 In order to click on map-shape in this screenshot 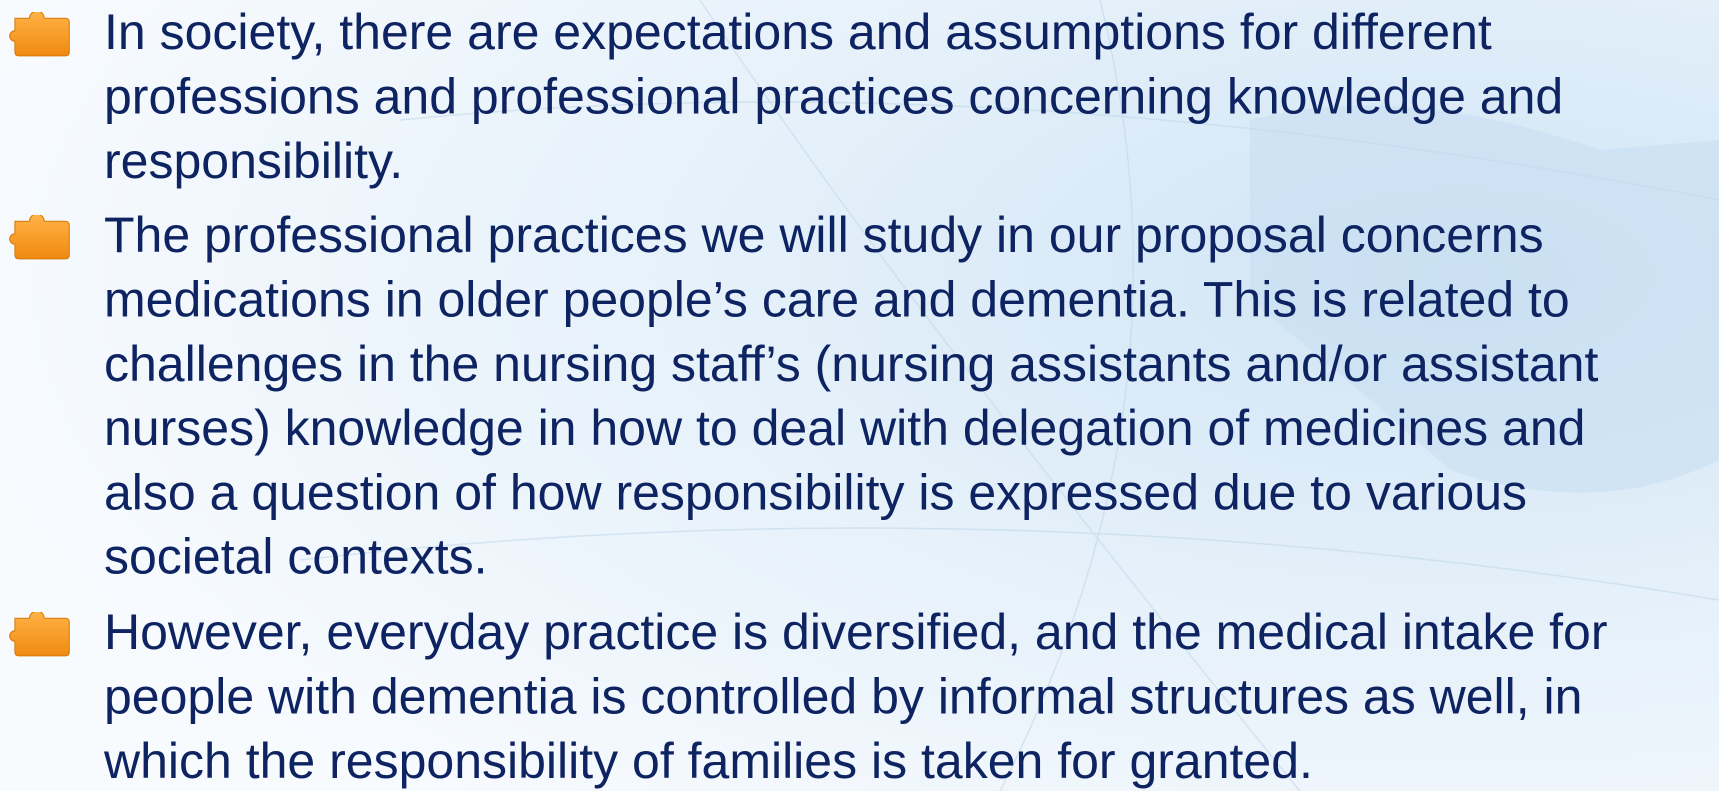, I will do `click(1484, 299)`.